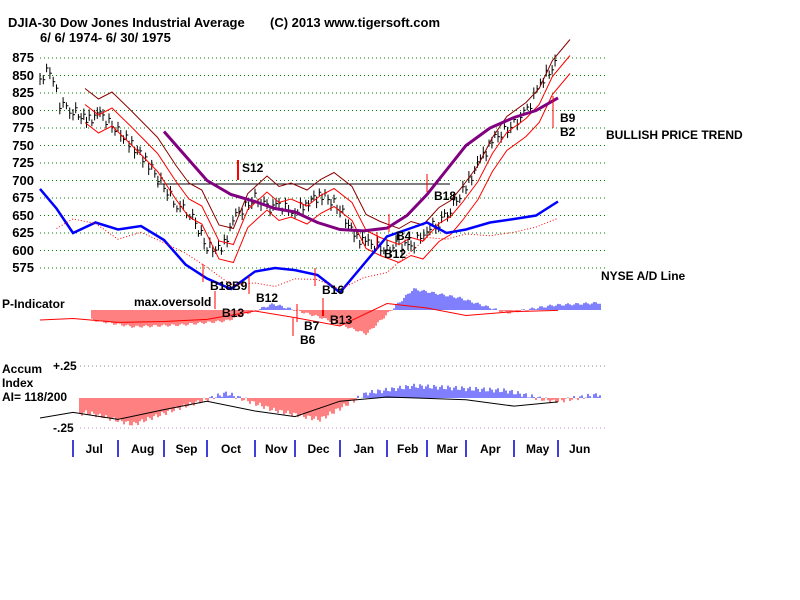 This screenshot has height=600, width=800. Describe the element at coordinates (253, 168) in the screenshot. I see `signal-label: S12` at that location.